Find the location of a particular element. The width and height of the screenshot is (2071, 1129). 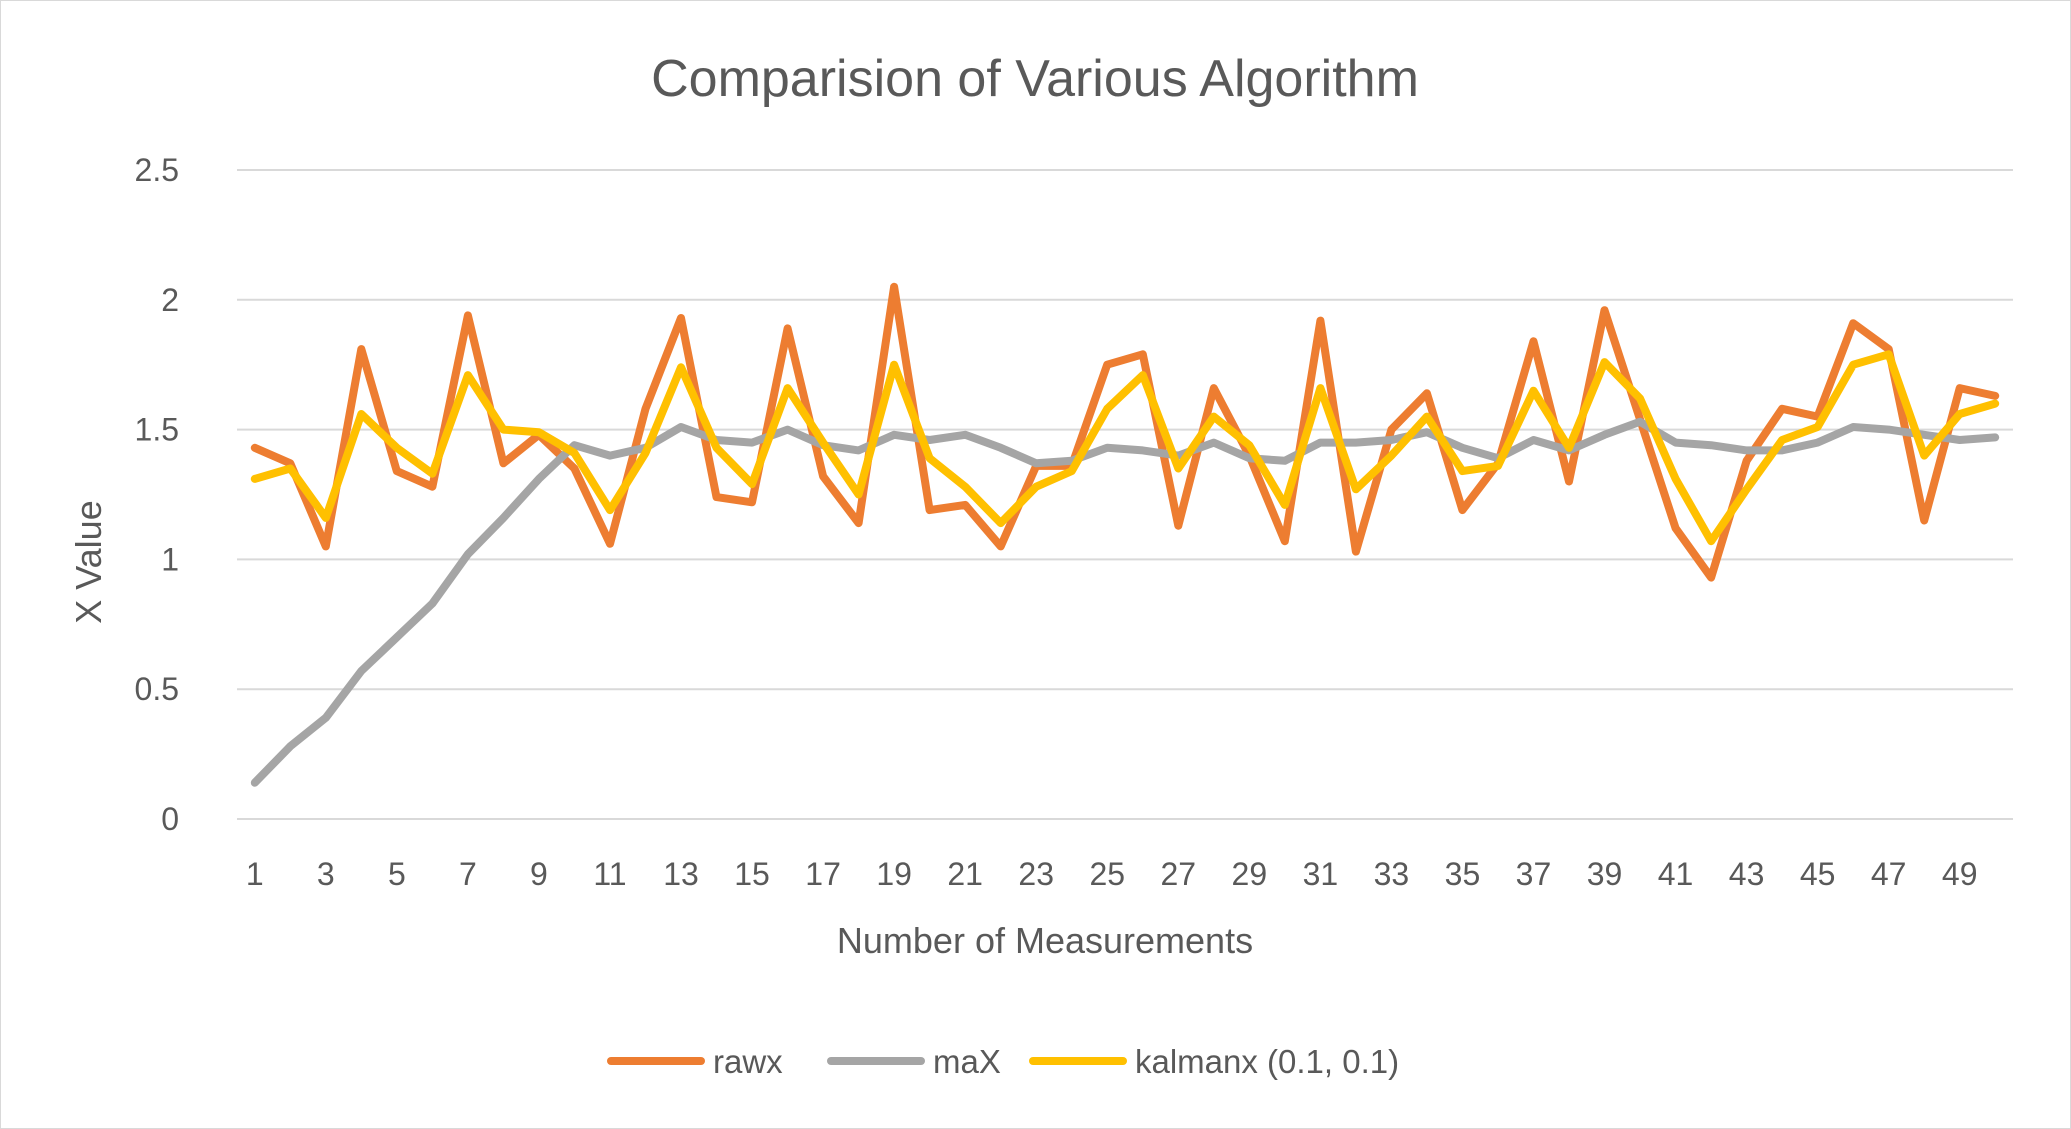

x-tick-label: 15 is located at coordinates (752, 874).